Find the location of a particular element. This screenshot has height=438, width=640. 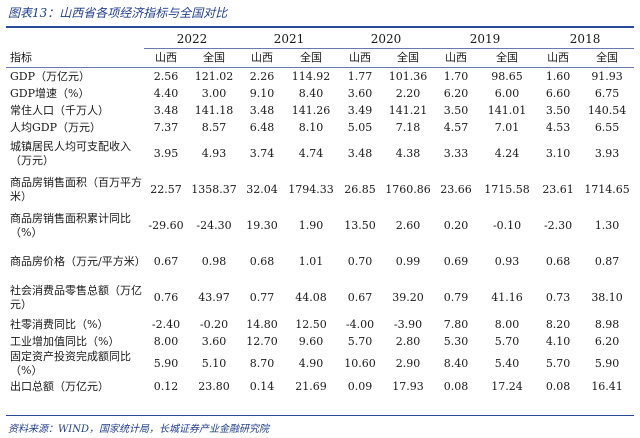

national-value-cell: 23.80 is located at coordinates (214, 386).